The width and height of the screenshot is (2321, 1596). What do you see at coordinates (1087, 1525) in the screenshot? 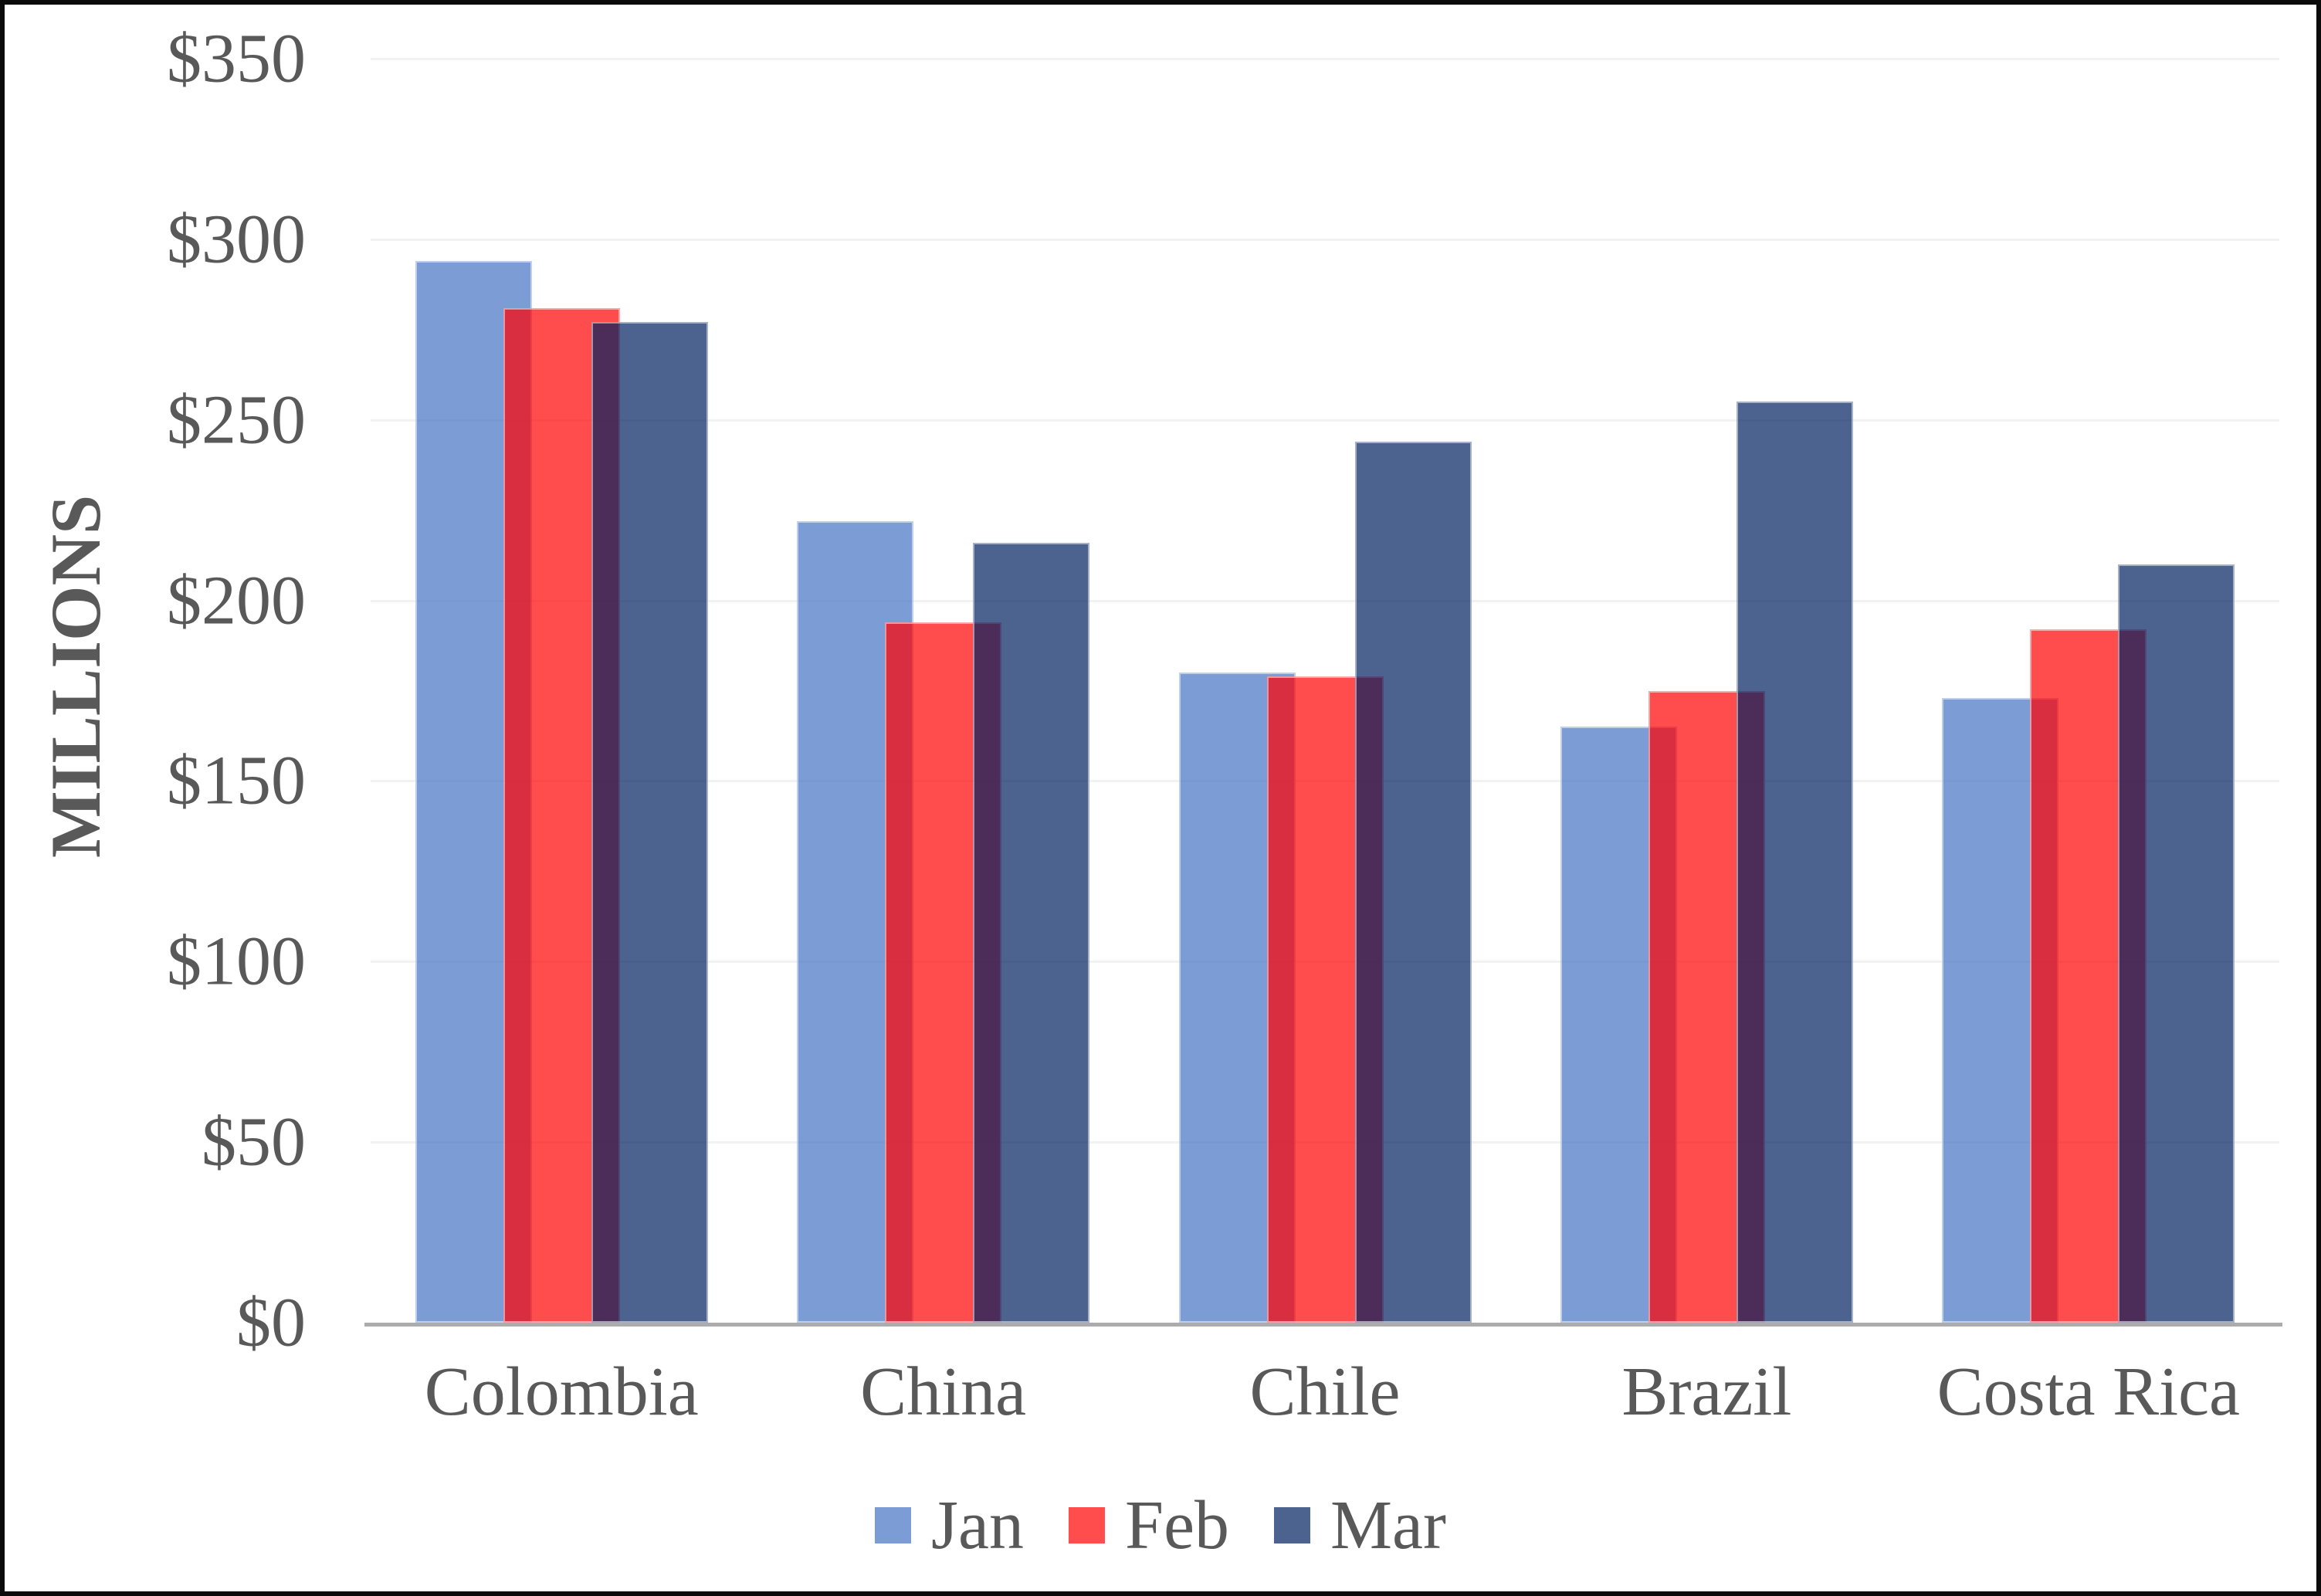
I see `legend-swatch-feb` at bounding box center [1087, 1525].